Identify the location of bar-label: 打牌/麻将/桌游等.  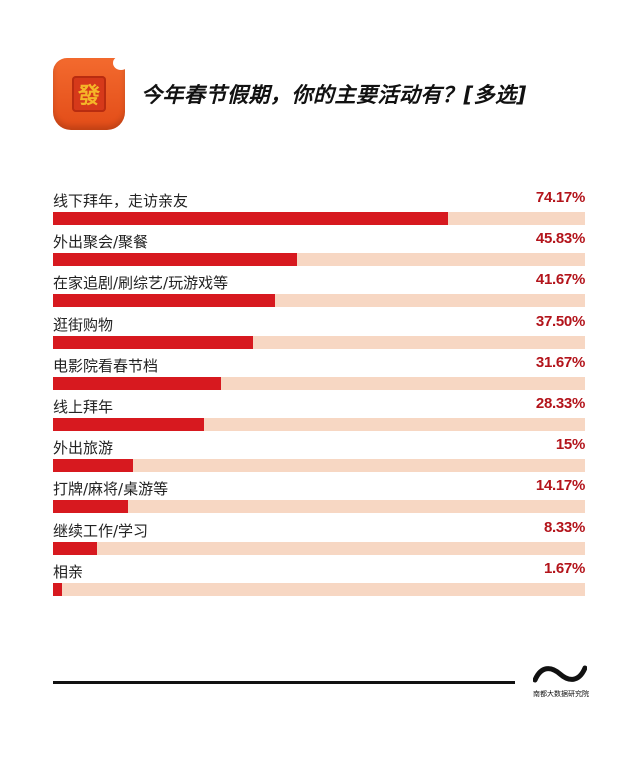
(111, 489).